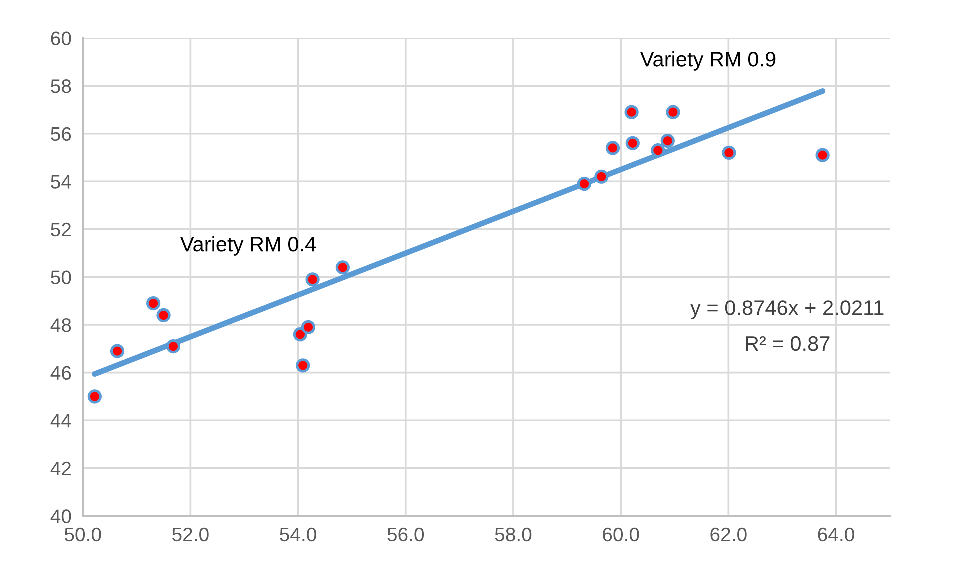  What do you see at coordinates (787, 310) in the screenshot?
I see `annotation: y = 0.8746x + 2.0211` at bounding box center [787, 310].